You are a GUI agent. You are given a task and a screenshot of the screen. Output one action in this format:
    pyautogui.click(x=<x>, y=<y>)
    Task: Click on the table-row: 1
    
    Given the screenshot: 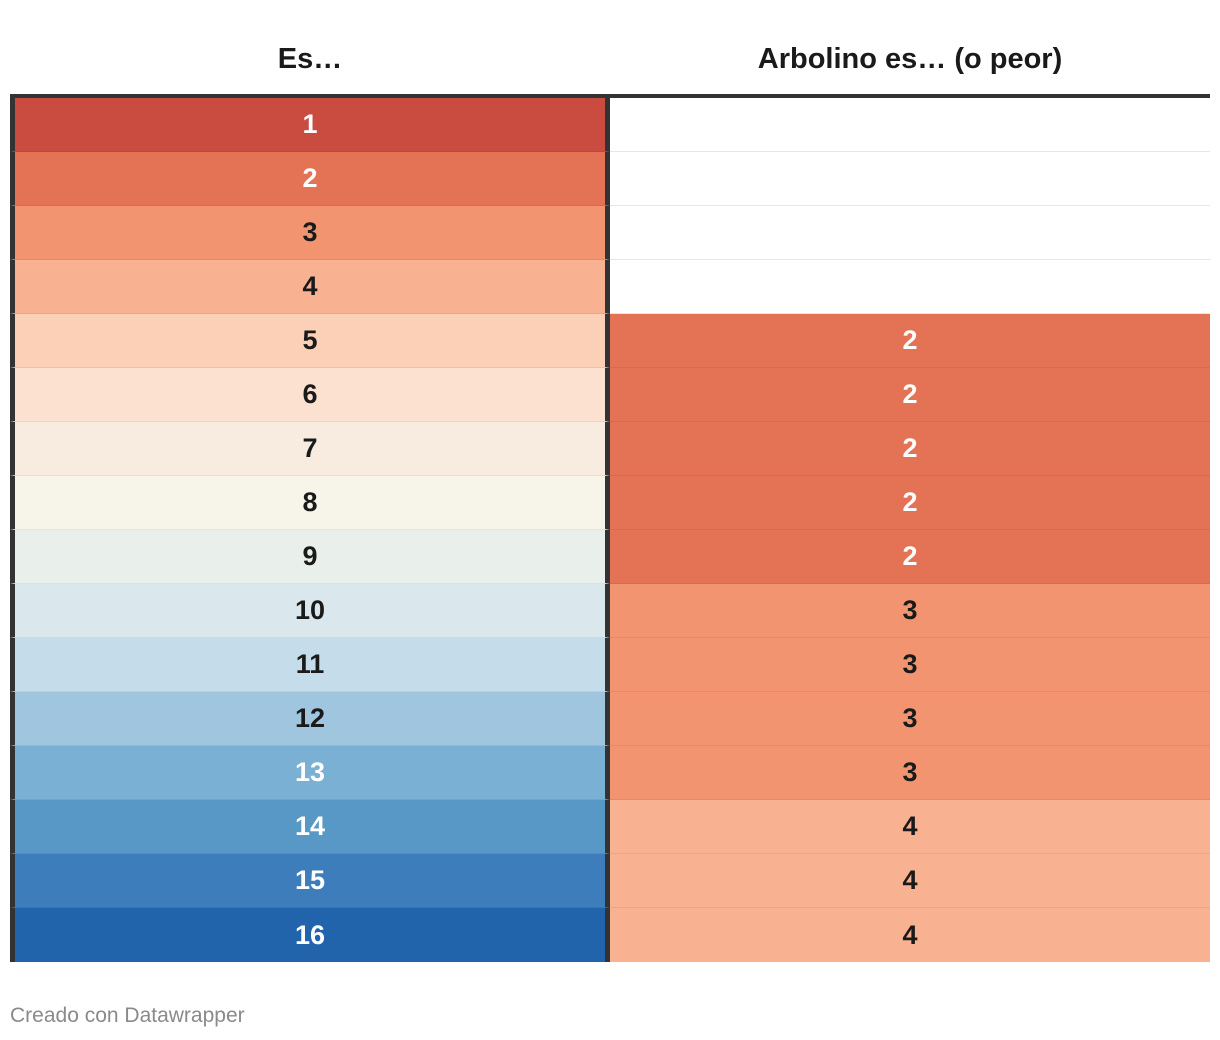 What is the action you would take?
    pyautogui.click(x=610, y=125)
    